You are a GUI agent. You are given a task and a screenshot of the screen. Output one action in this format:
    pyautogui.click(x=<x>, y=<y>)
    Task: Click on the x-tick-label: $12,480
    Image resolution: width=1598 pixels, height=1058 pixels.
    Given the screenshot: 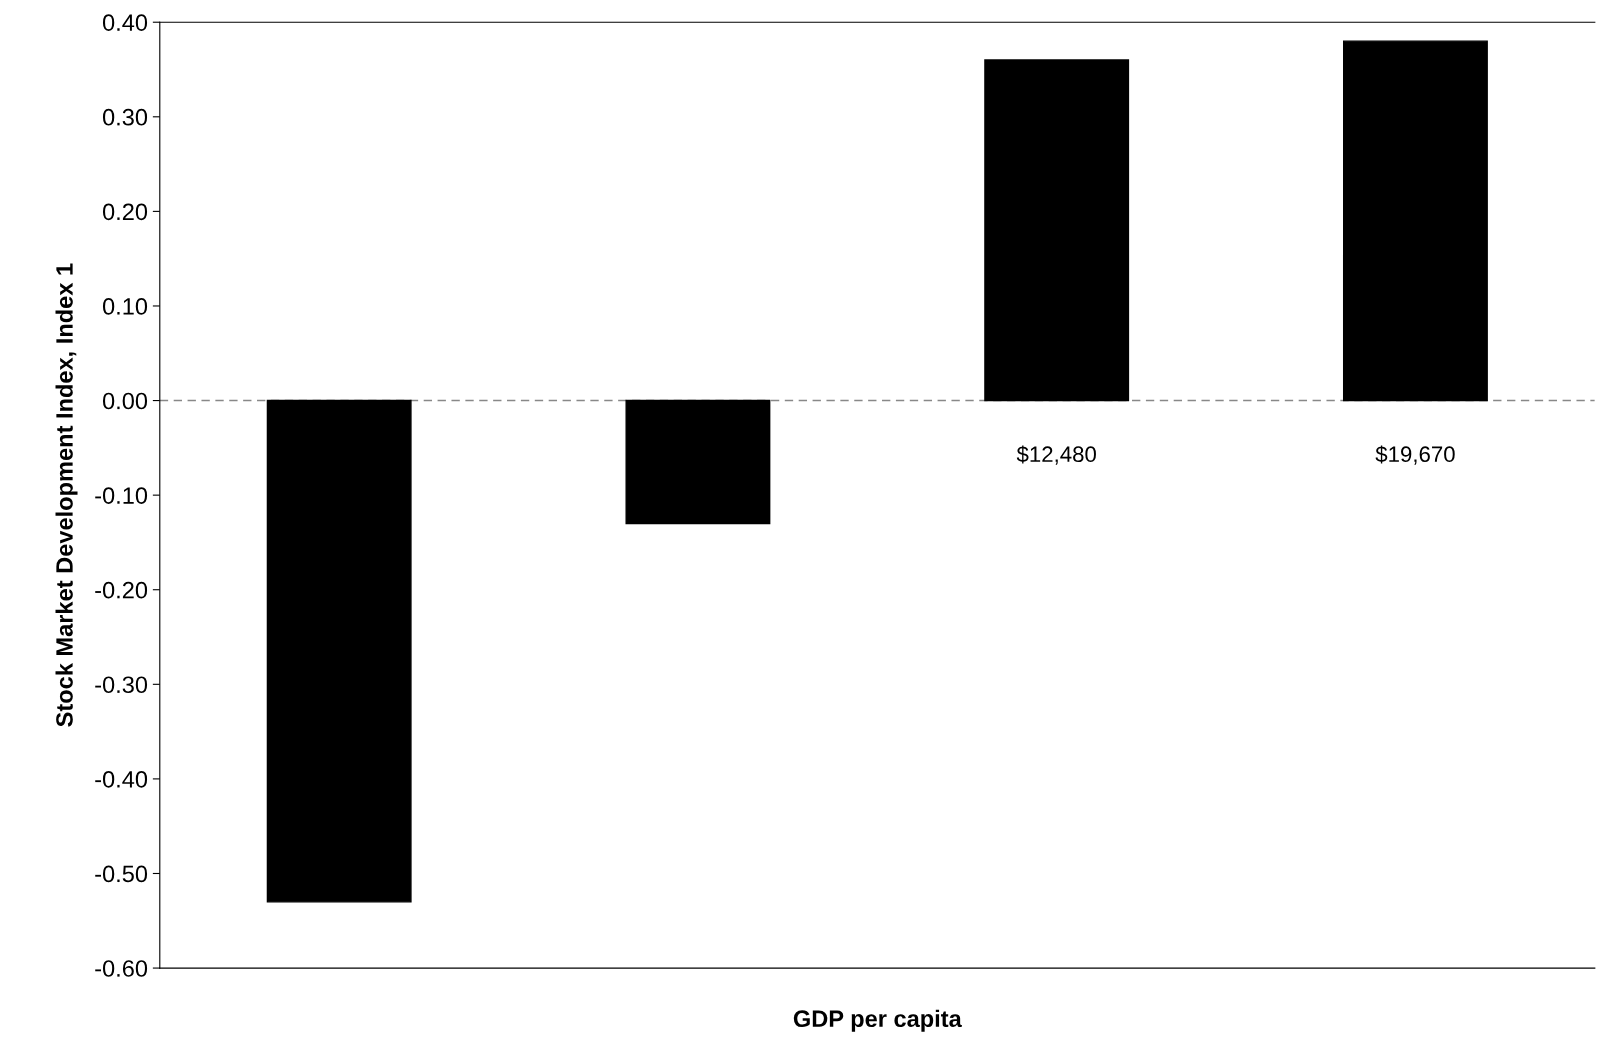 What is the action you would take?
    pyautogui.click(x=1056, y=455)
    